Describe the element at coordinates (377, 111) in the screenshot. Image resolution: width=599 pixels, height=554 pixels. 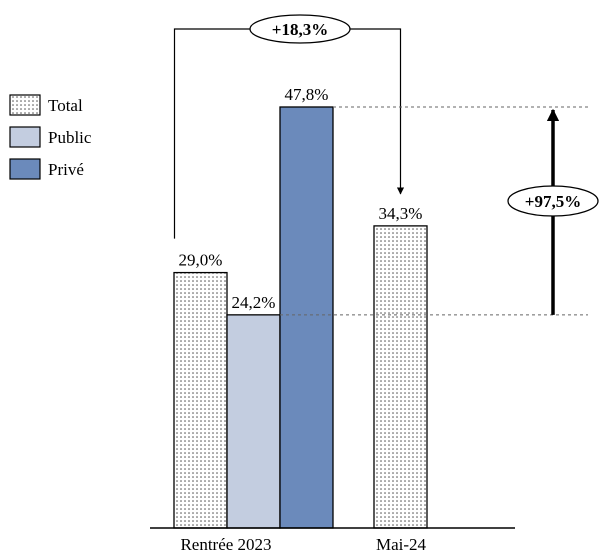
I see `annotation-arrow-right` at that location.